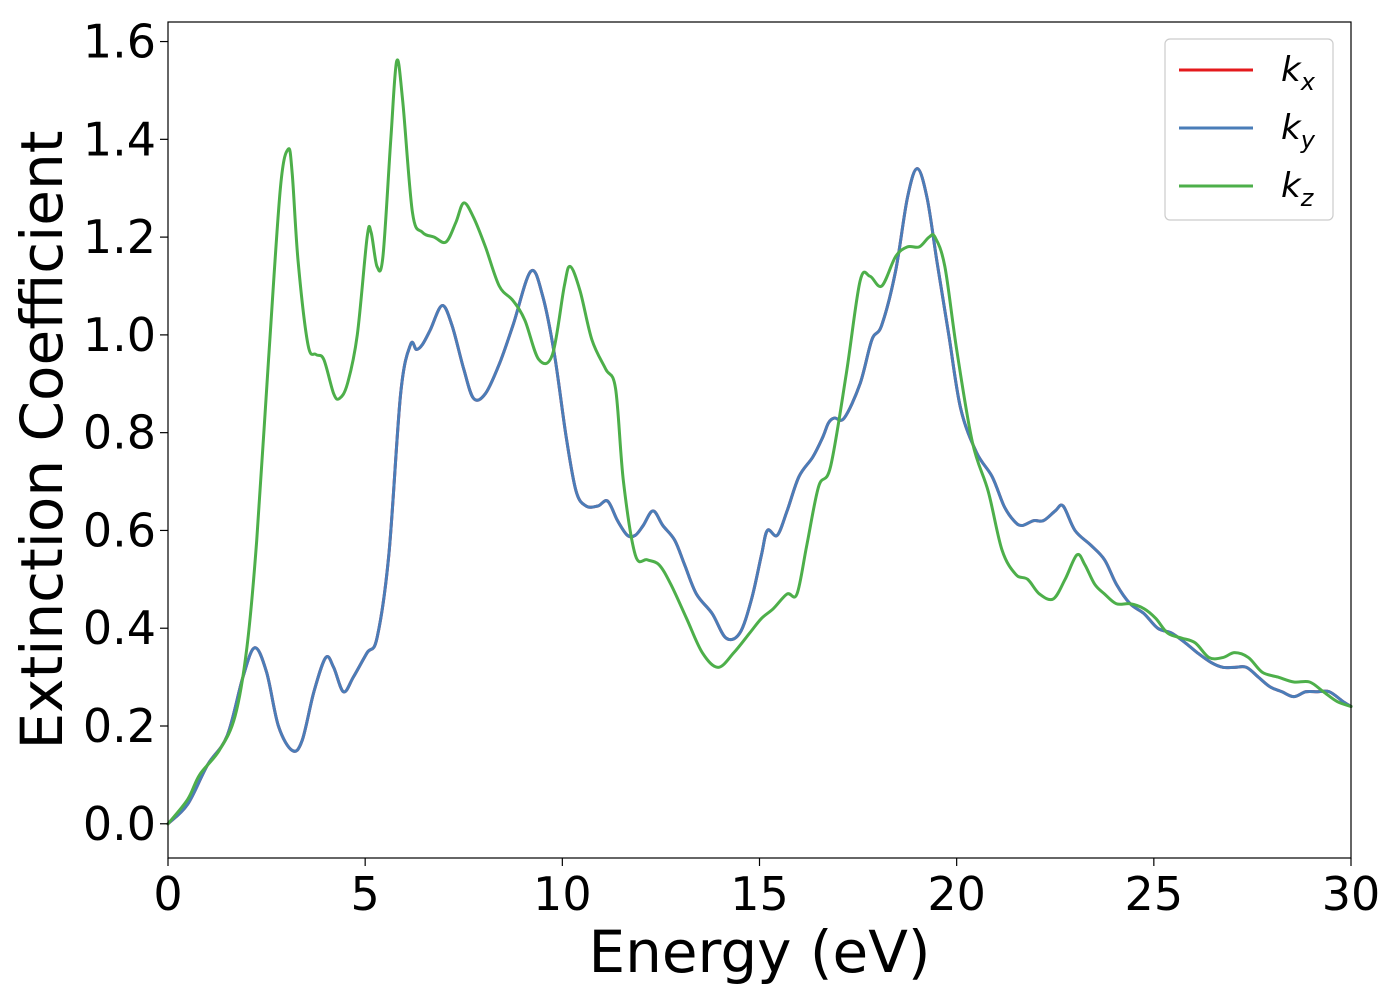  What do you see at coordinates (119, 42) in the screenshot?
I see `y-tick-label: 1.6` at bounding box center [119, 42].